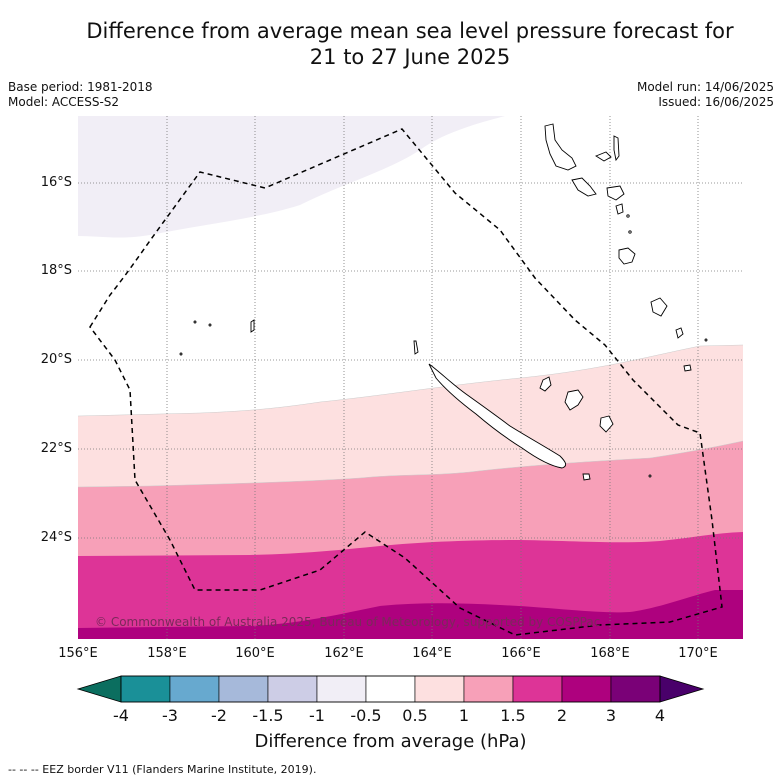  What do you see at coordinates (562, 715) in the screenshot?
I see `cb-tick-2: 2` at bounding box center [562, 715].